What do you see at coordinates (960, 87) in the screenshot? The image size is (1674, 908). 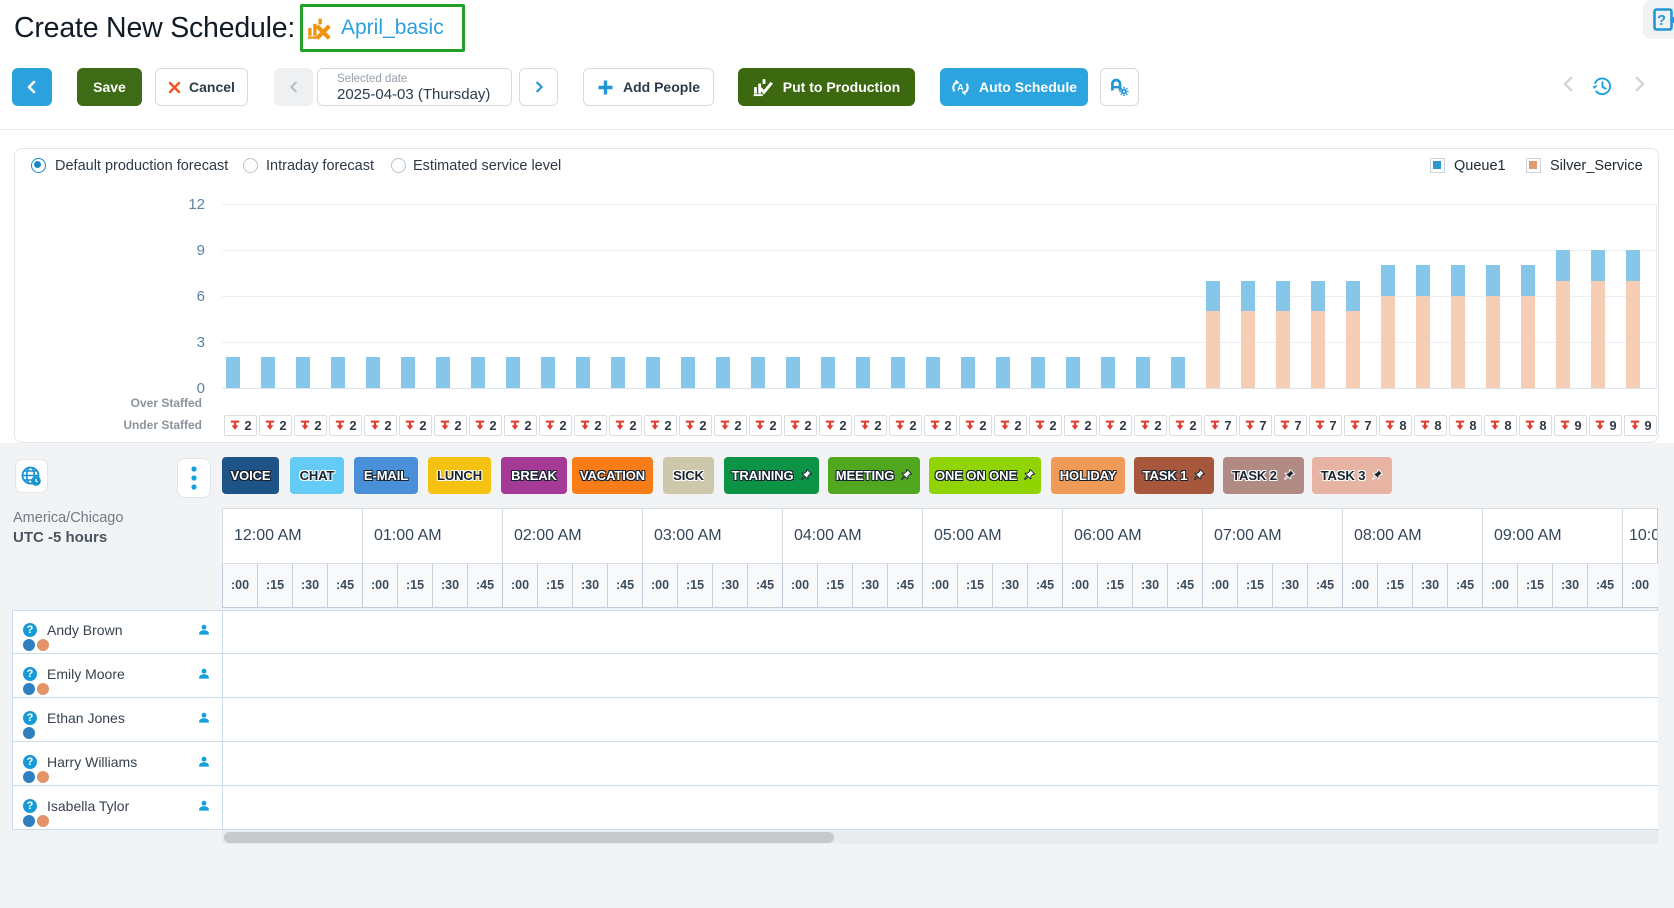 I see `svg-text: A` at bounding box center [960, 87].